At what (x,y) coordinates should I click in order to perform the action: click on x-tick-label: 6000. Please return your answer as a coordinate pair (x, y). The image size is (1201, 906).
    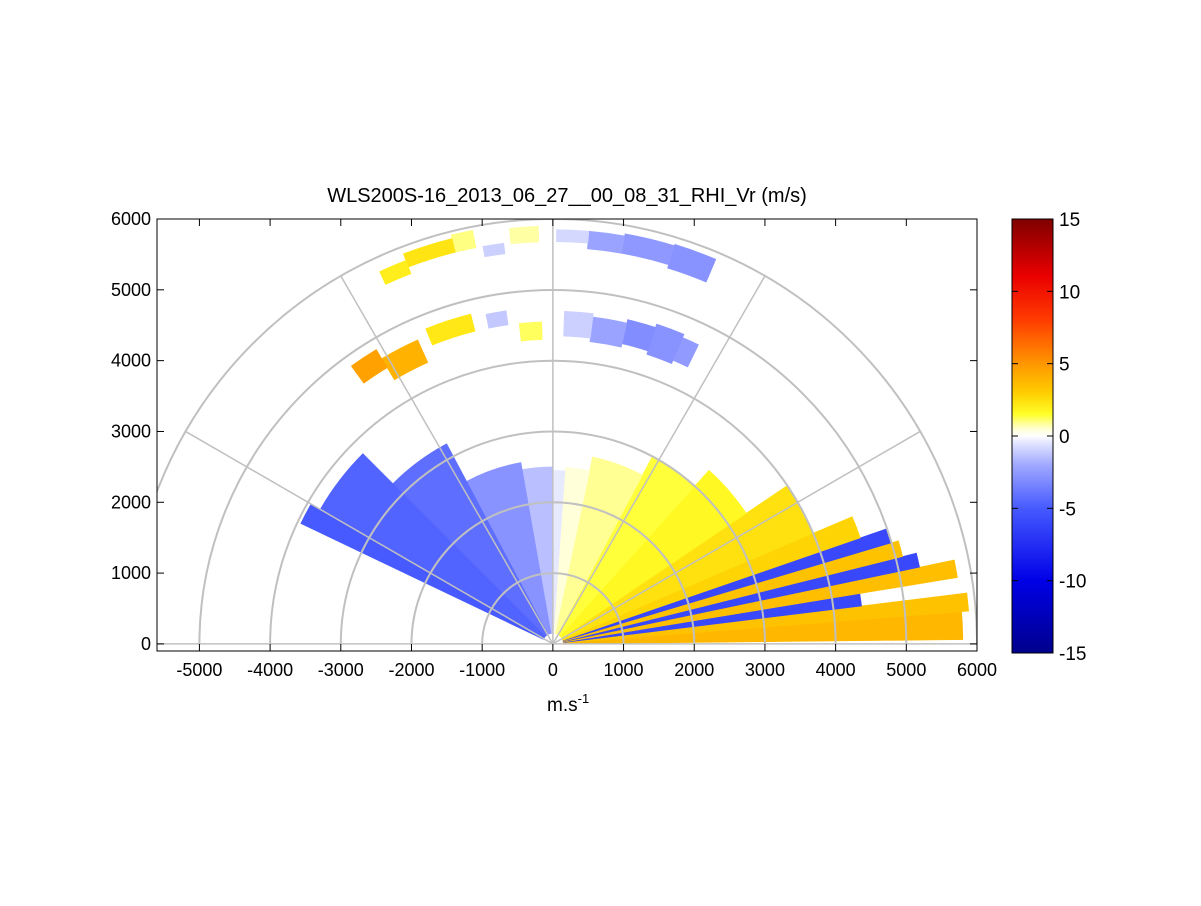
    Looking at the image, I should click on (977, 670).